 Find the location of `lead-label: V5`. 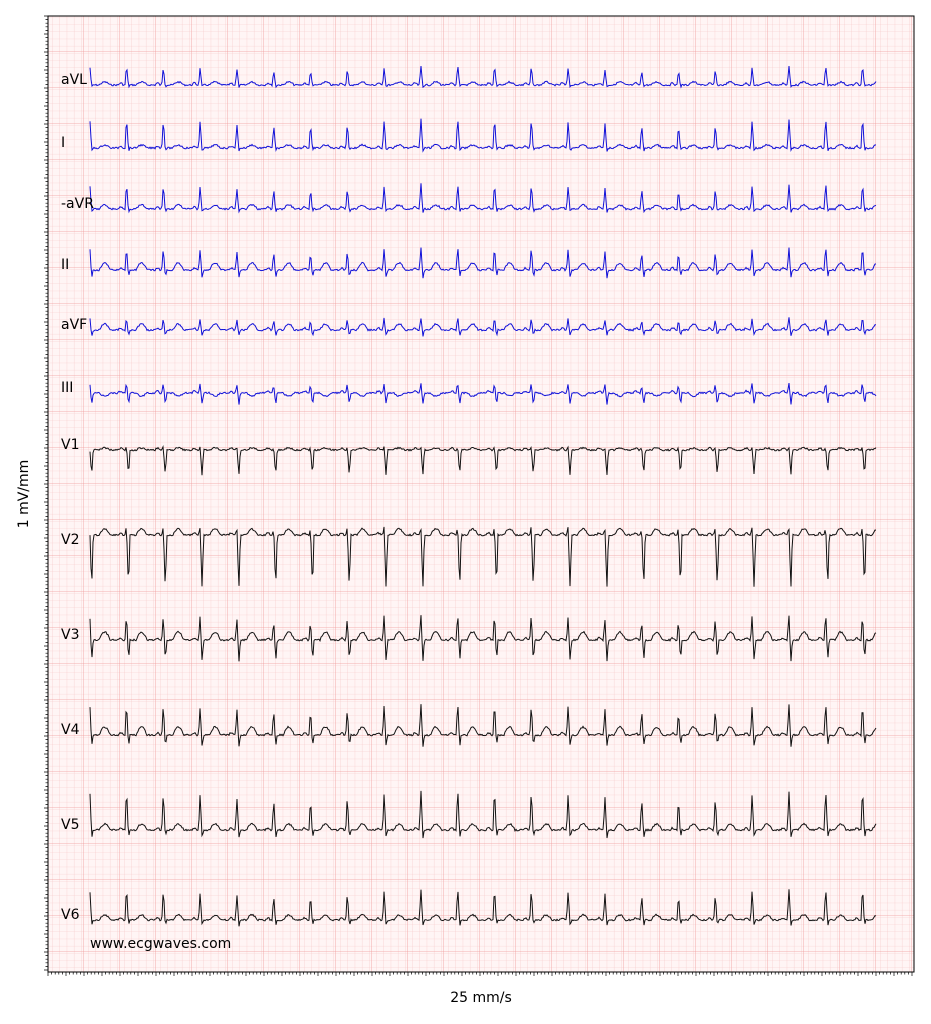

lead-label: V5 is located at coordinates (70, 825).